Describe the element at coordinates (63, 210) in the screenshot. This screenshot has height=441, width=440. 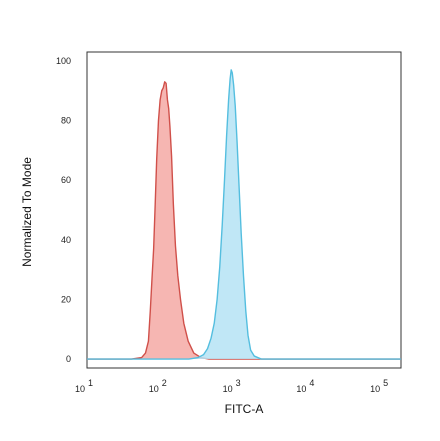
I see `y-tick-labels: 0 20 40 60 80 100` at that location.